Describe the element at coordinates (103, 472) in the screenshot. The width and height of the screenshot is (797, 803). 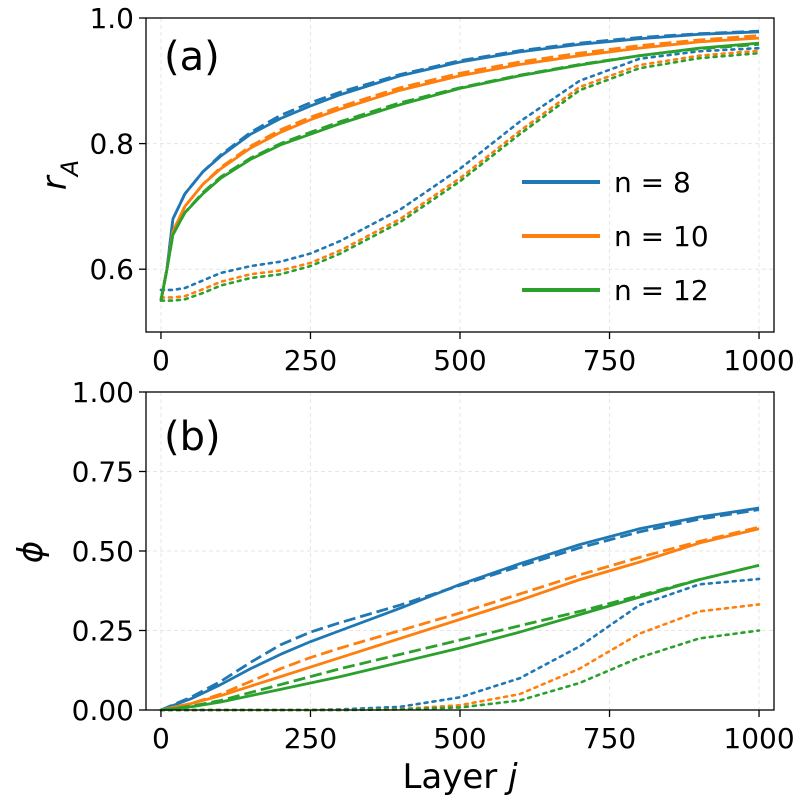
I see `y-tick-label-b: 0.75` at that location.